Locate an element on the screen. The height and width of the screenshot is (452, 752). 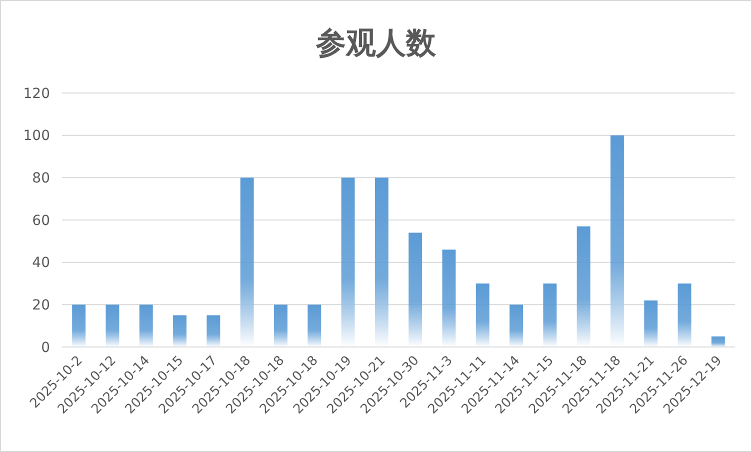
y-tick-label: 60 is located at coordinates (41, 220).